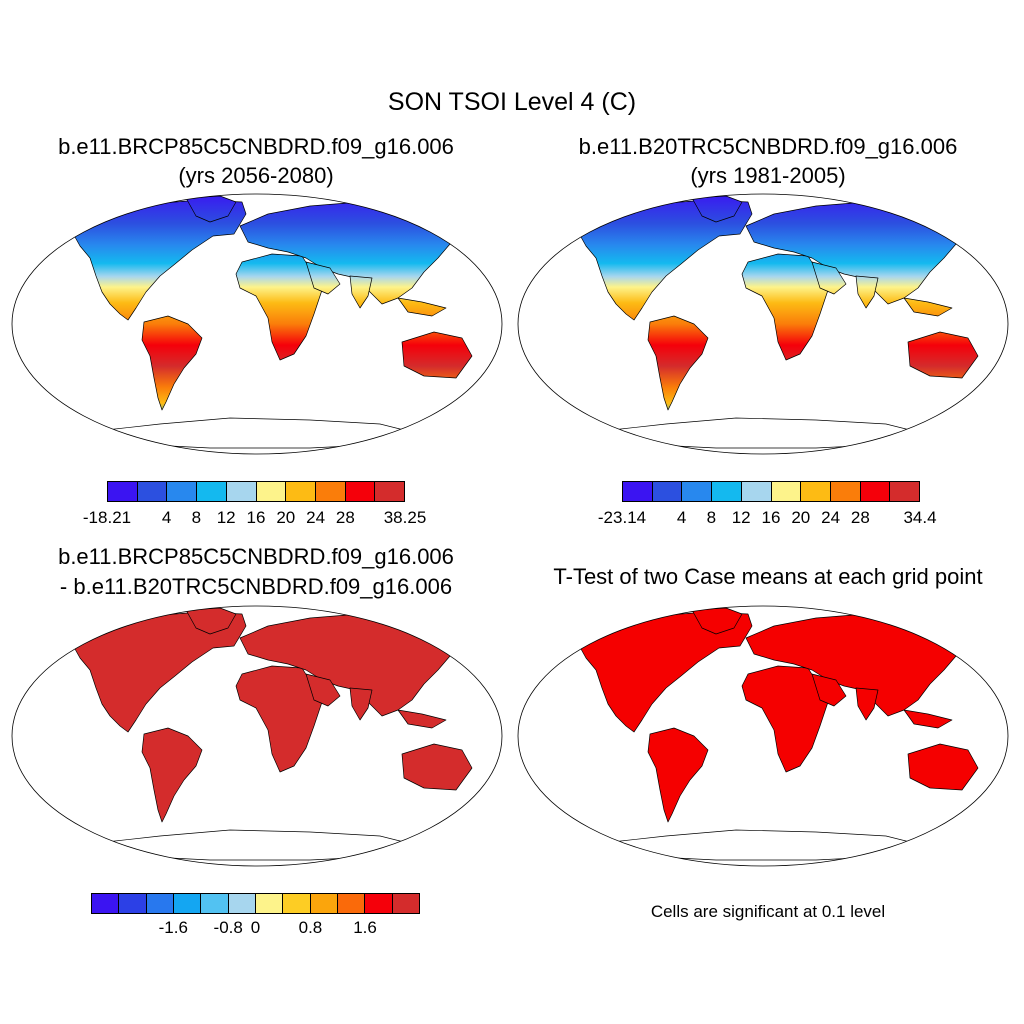 This screenshot has height=1024, width=1024. I want to click on colorbar-tick-label: -18.21, so click(107, 517).